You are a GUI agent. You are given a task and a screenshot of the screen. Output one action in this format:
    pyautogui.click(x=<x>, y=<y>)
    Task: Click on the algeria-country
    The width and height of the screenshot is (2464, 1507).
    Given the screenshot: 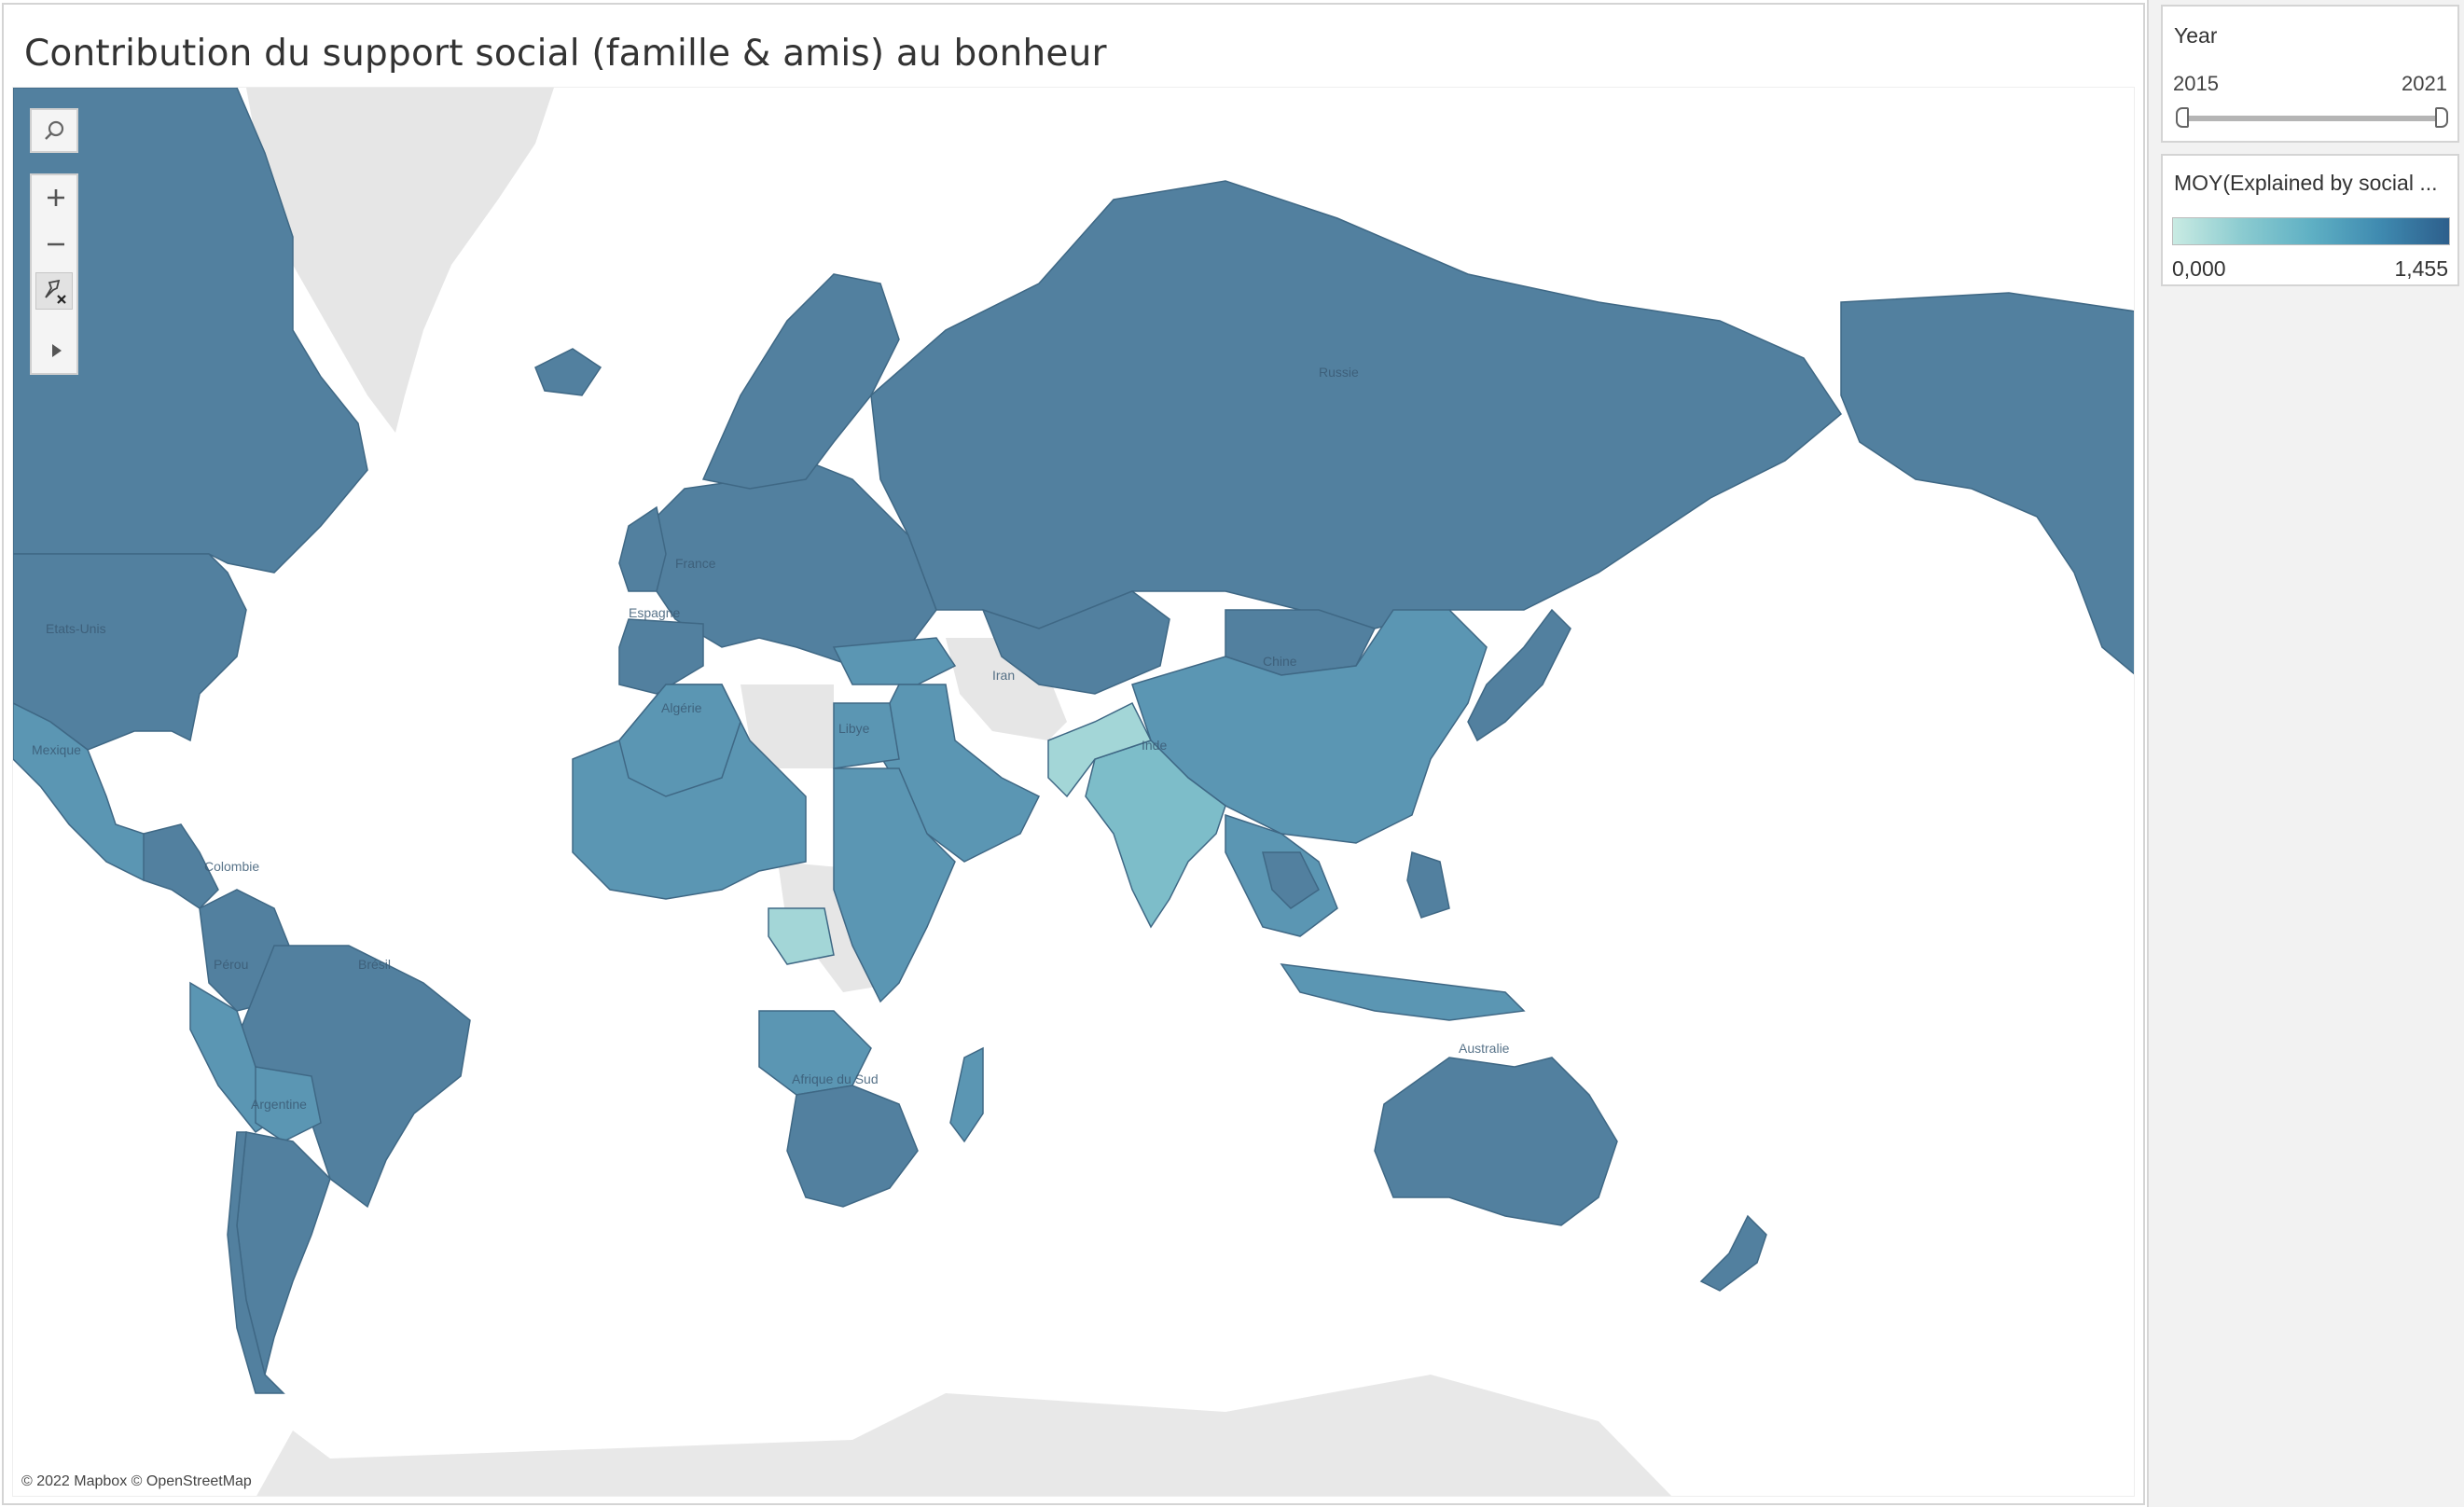 What is the action you would take?
    pyautogui.click(x=679, y=741)
    